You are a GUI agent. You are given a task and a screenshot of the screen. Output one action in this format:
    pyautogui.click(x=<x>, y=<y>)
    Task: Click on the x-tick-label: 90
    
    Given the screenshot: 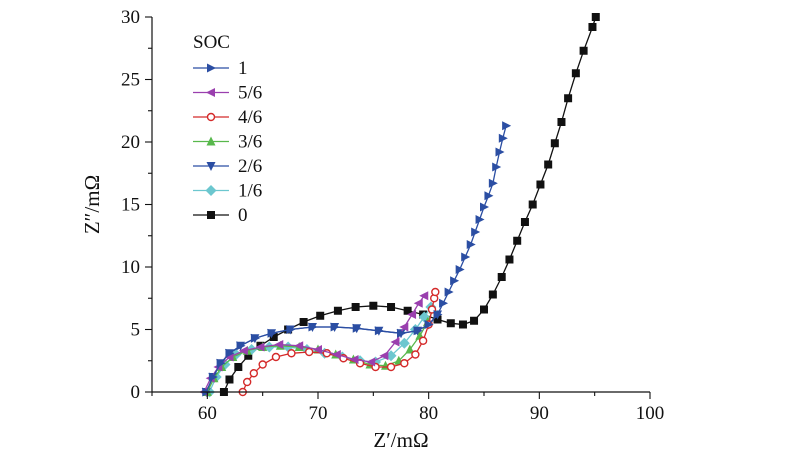 What is the action you would take?
    pyautogui.click(x=539, y=413)
    